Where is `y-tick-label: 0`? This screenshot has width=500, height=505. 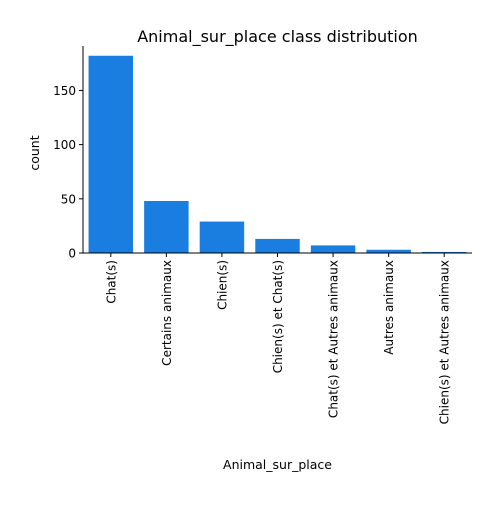
y-tick-label: 0 is located at coordinates (72, 254).